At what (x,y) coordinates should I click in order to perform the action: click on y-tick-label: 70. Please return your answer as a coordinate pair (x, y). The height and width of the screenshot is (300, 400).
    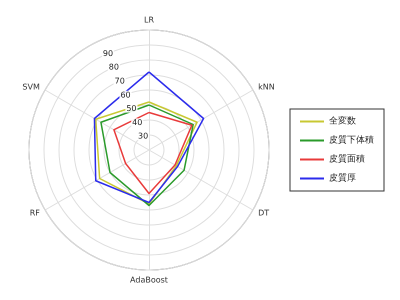
    Looking at the image, I should click on (119, 81).